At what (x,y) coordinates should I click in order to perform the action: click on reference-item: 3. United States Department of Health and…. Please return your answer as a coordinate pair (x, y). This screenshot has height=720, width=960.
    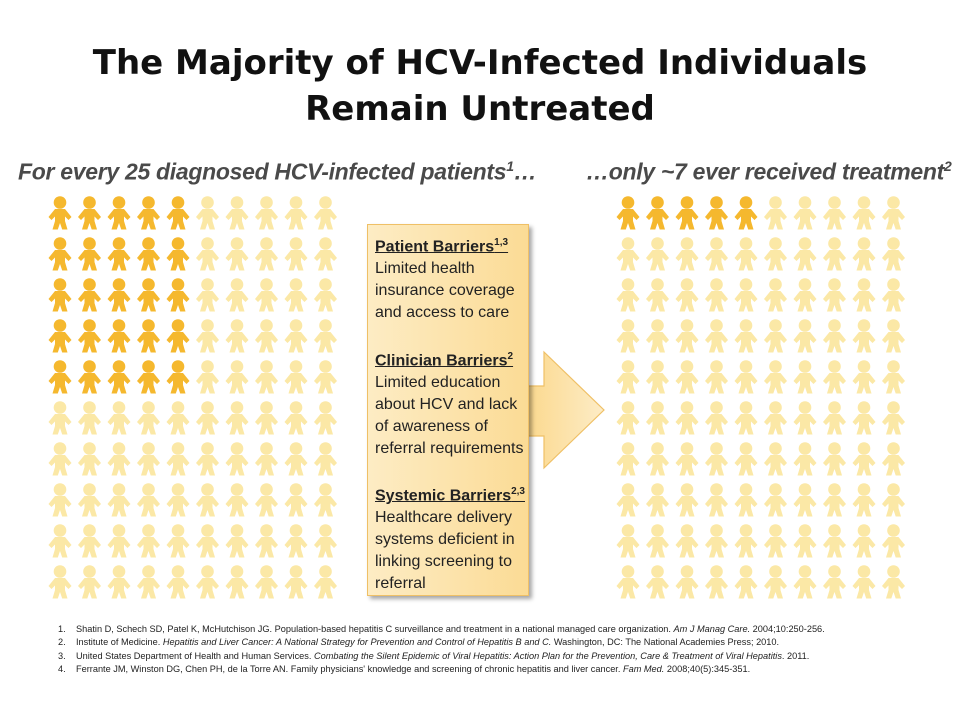
    Looking at the image, I should click on (498, 656).